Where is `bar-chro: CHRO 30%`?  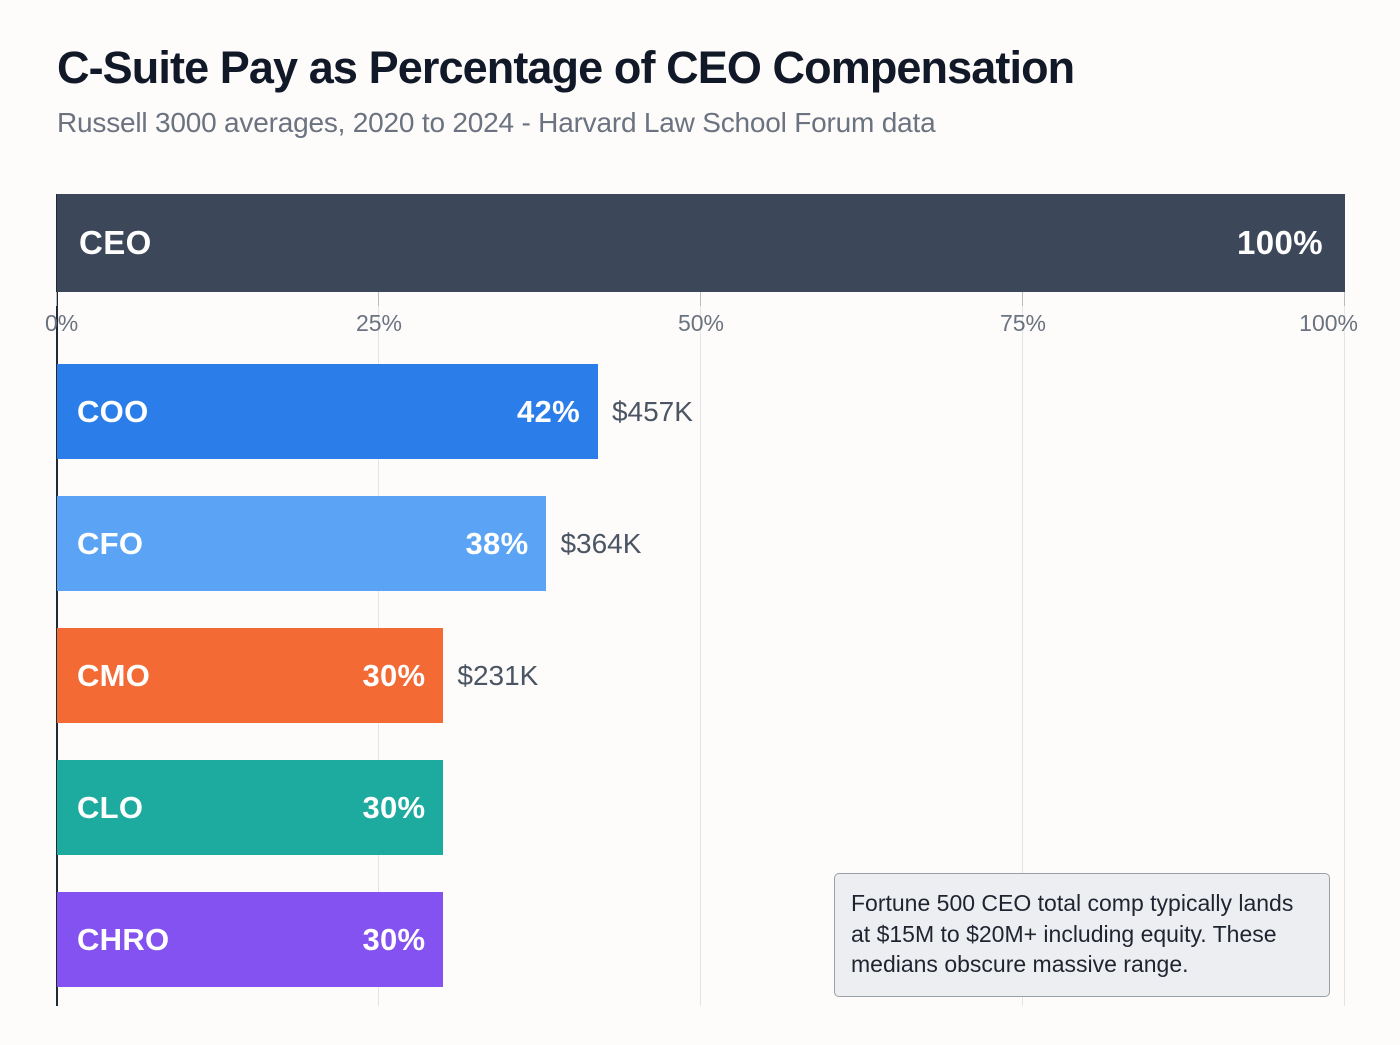
bar-chro: CHRO 30% is located at coordinates (250, 939).